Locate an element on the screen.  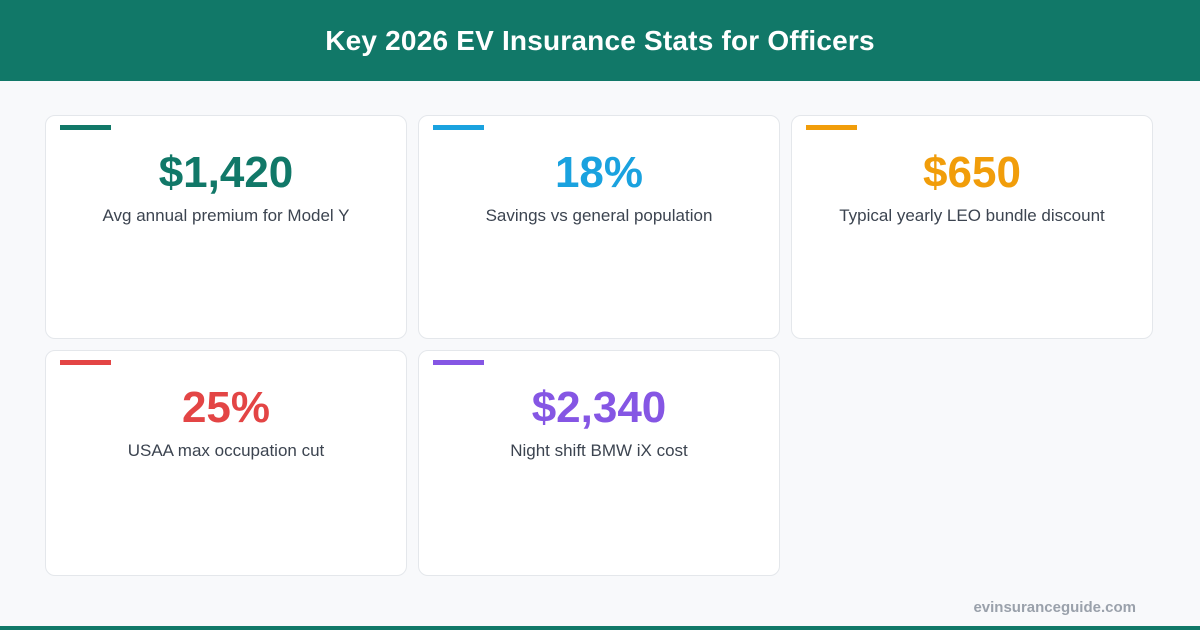
stat-card-model-y-premium: $1,420 Avg annual premium for Model Y is located at coordinates (226, 227).